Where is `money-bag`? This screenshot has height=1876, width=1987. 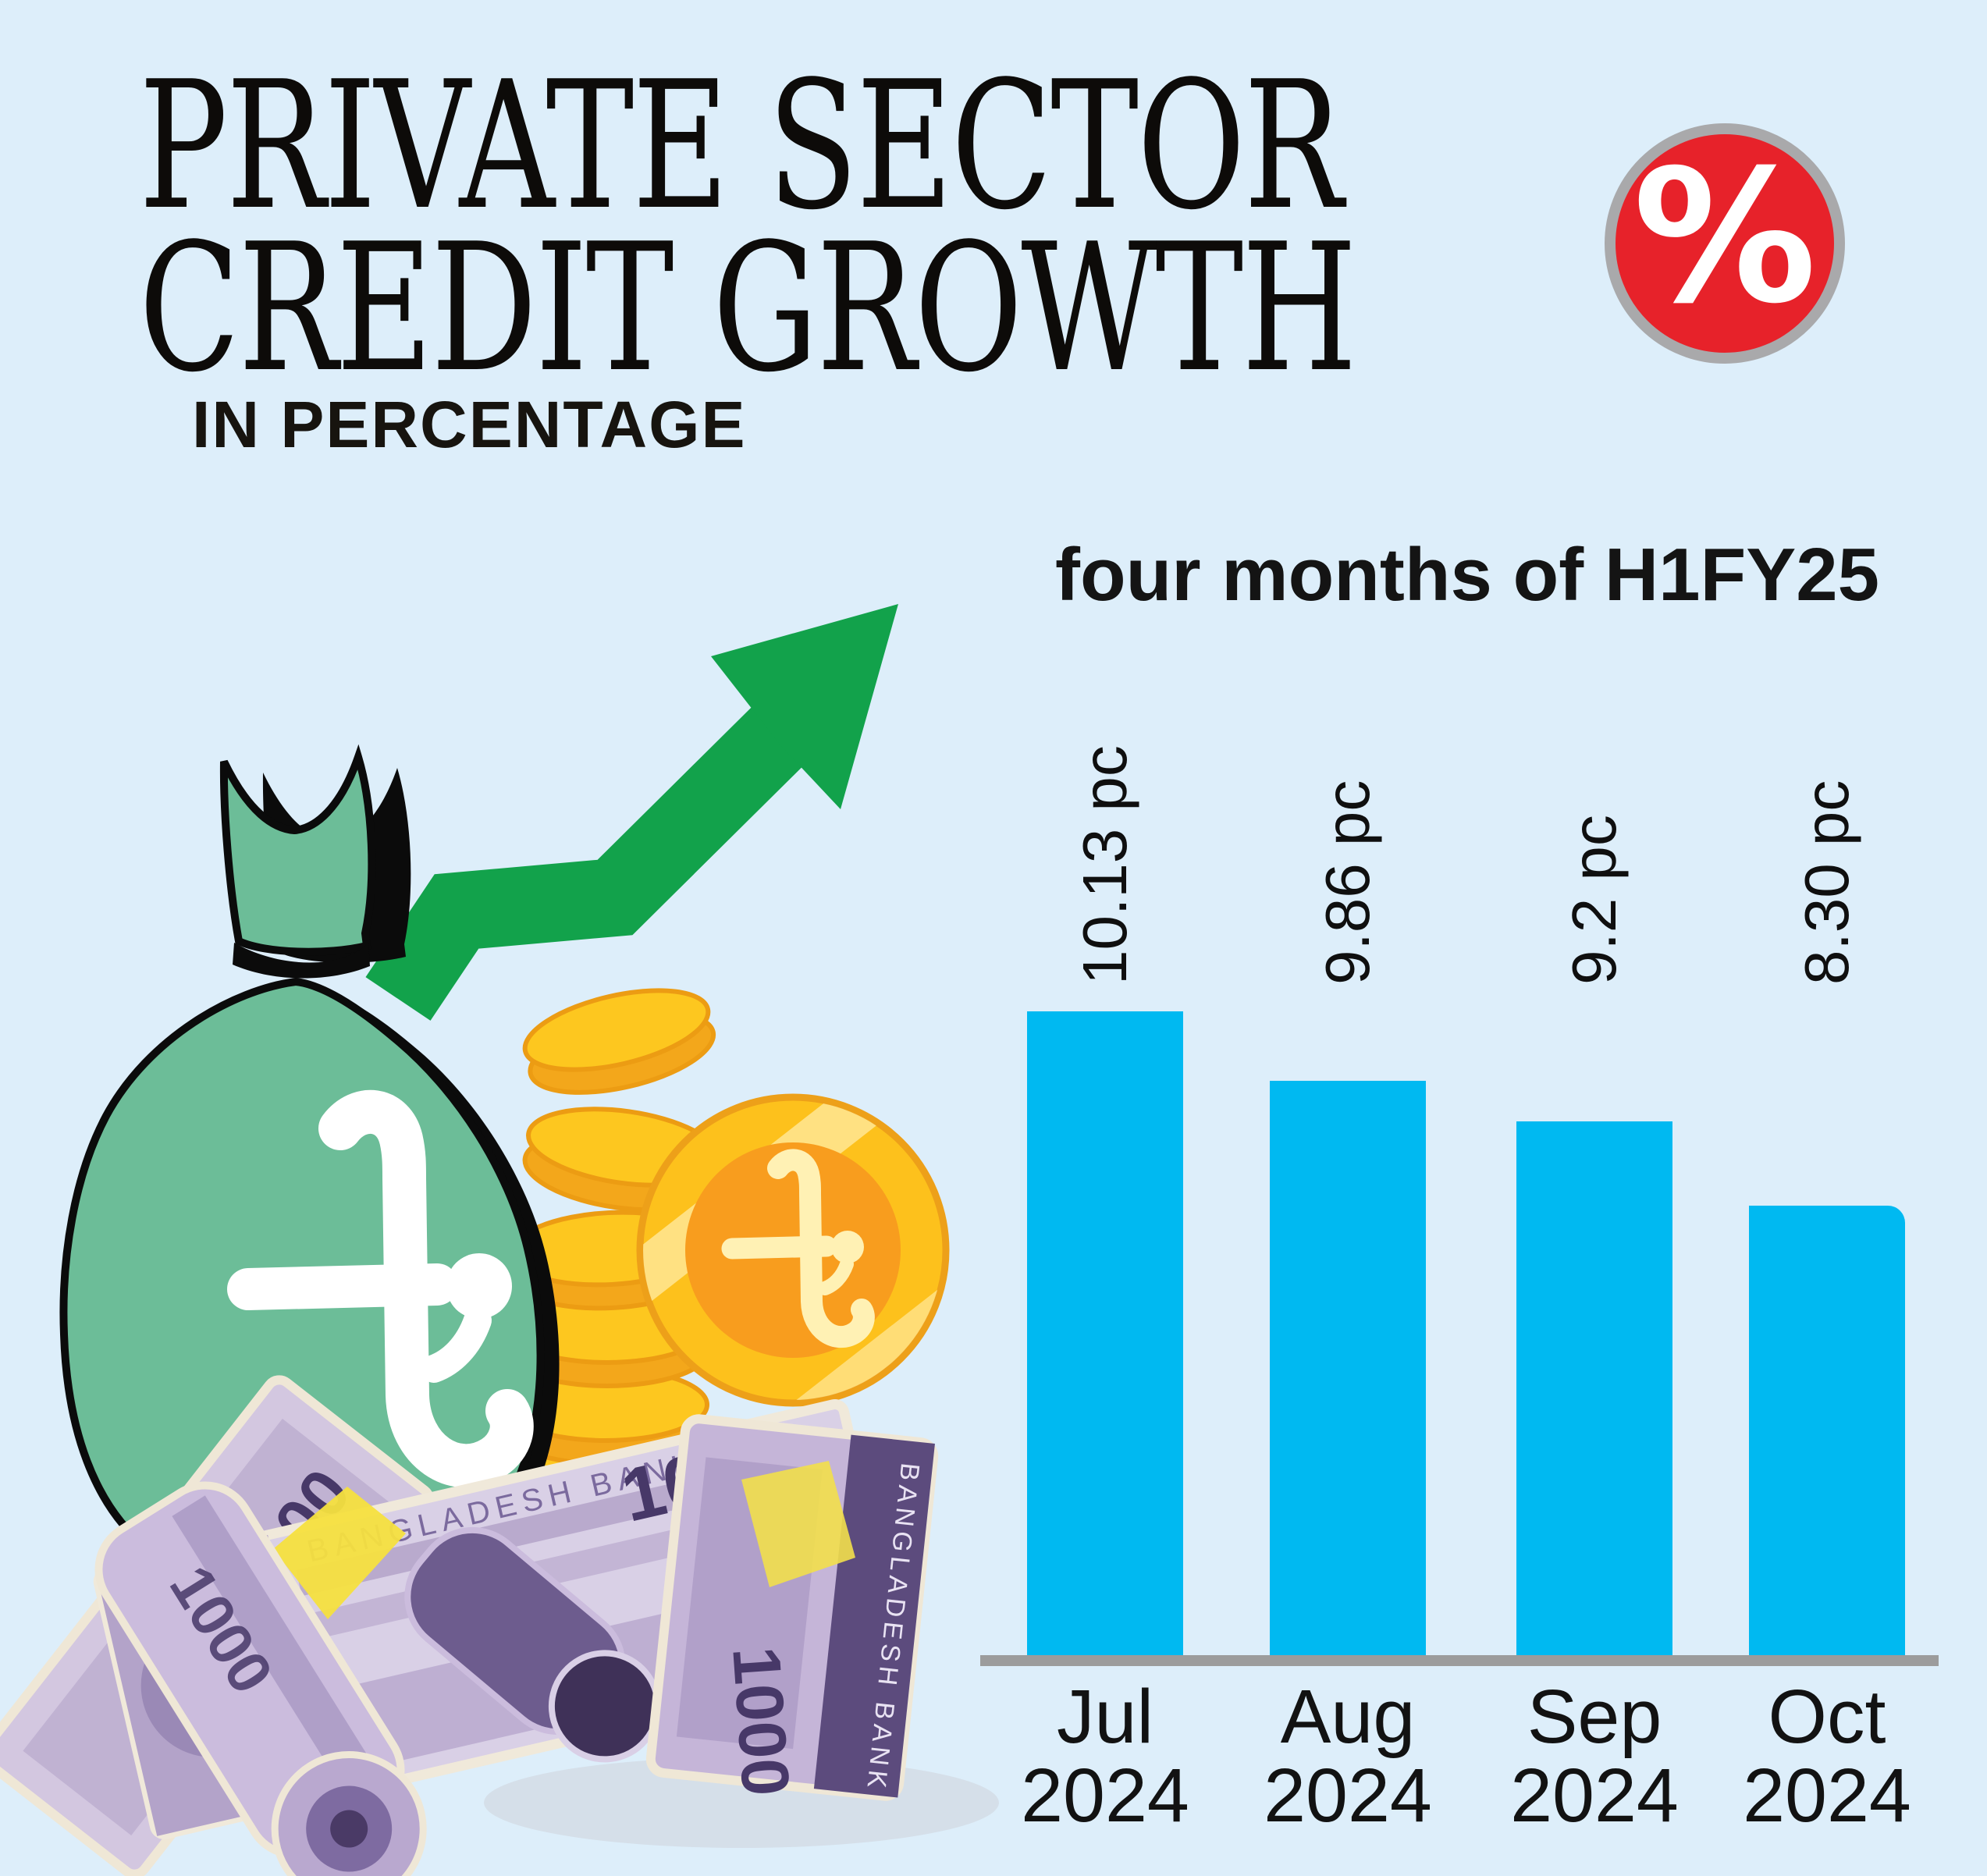 money-bag is located at coordinates (310, 1176).